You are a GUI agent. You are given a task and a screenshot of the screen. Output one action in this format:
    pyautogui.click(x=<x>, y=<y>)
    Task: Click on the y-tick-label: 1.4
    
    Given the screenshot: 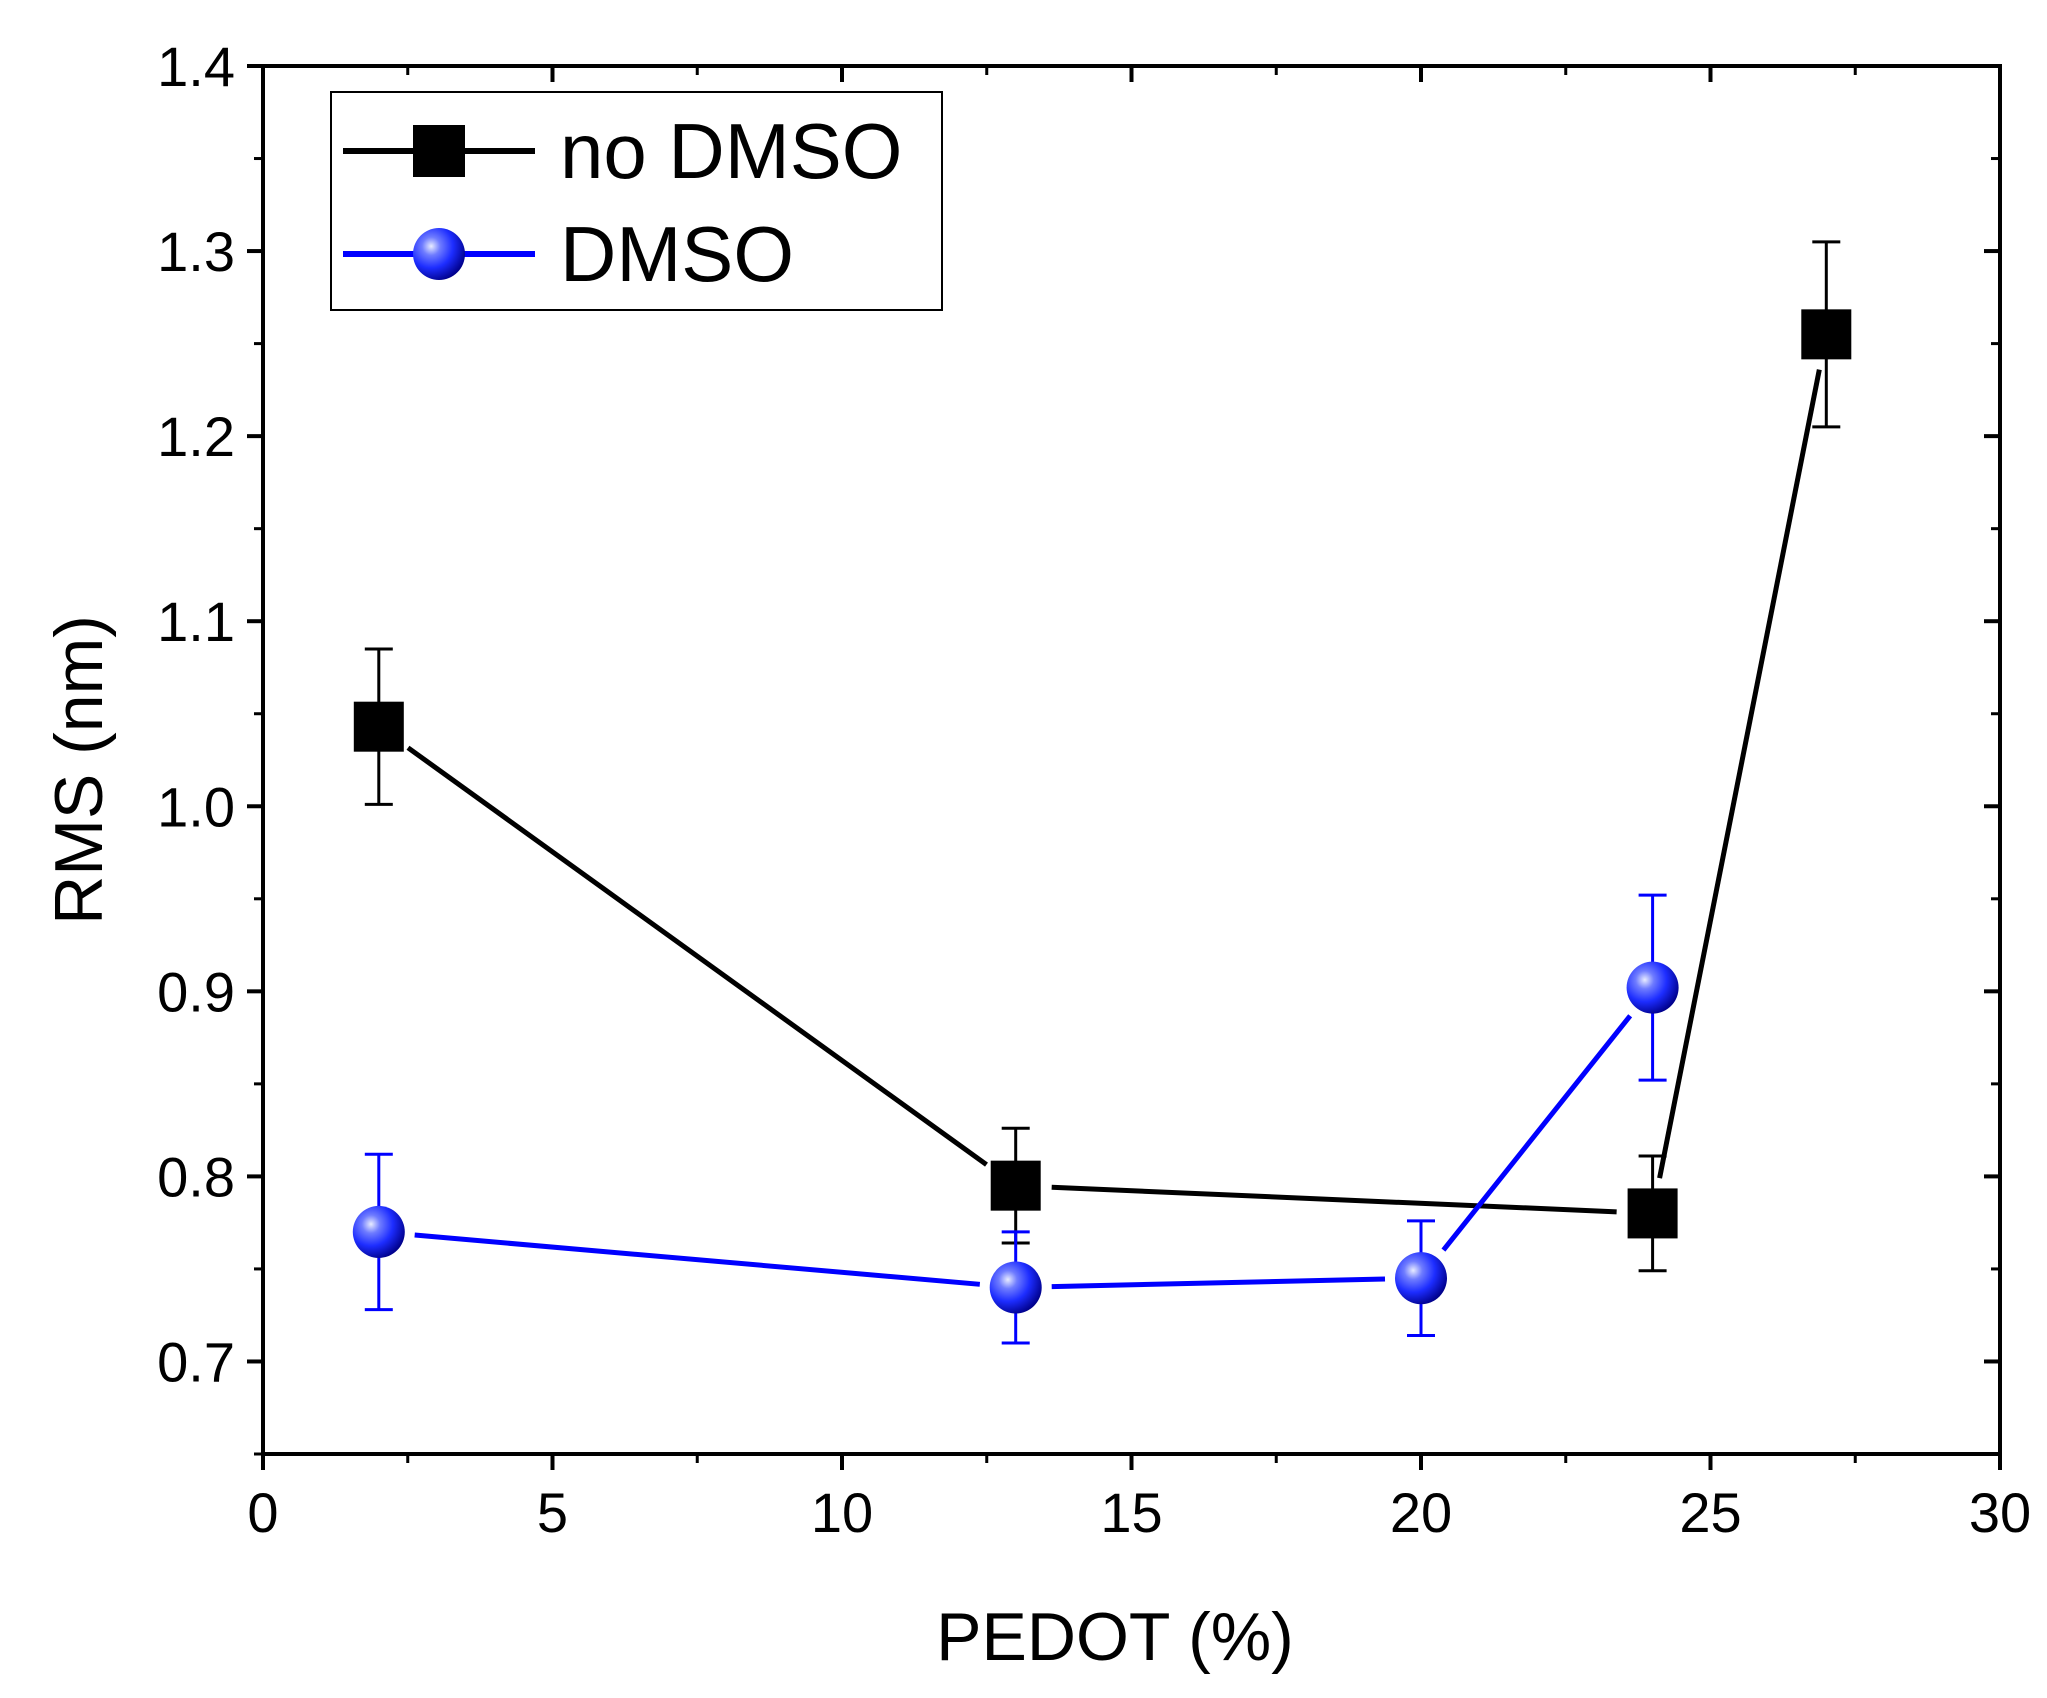 What is the action you would take?
    pyautogui.click(x=196, y=66)
    